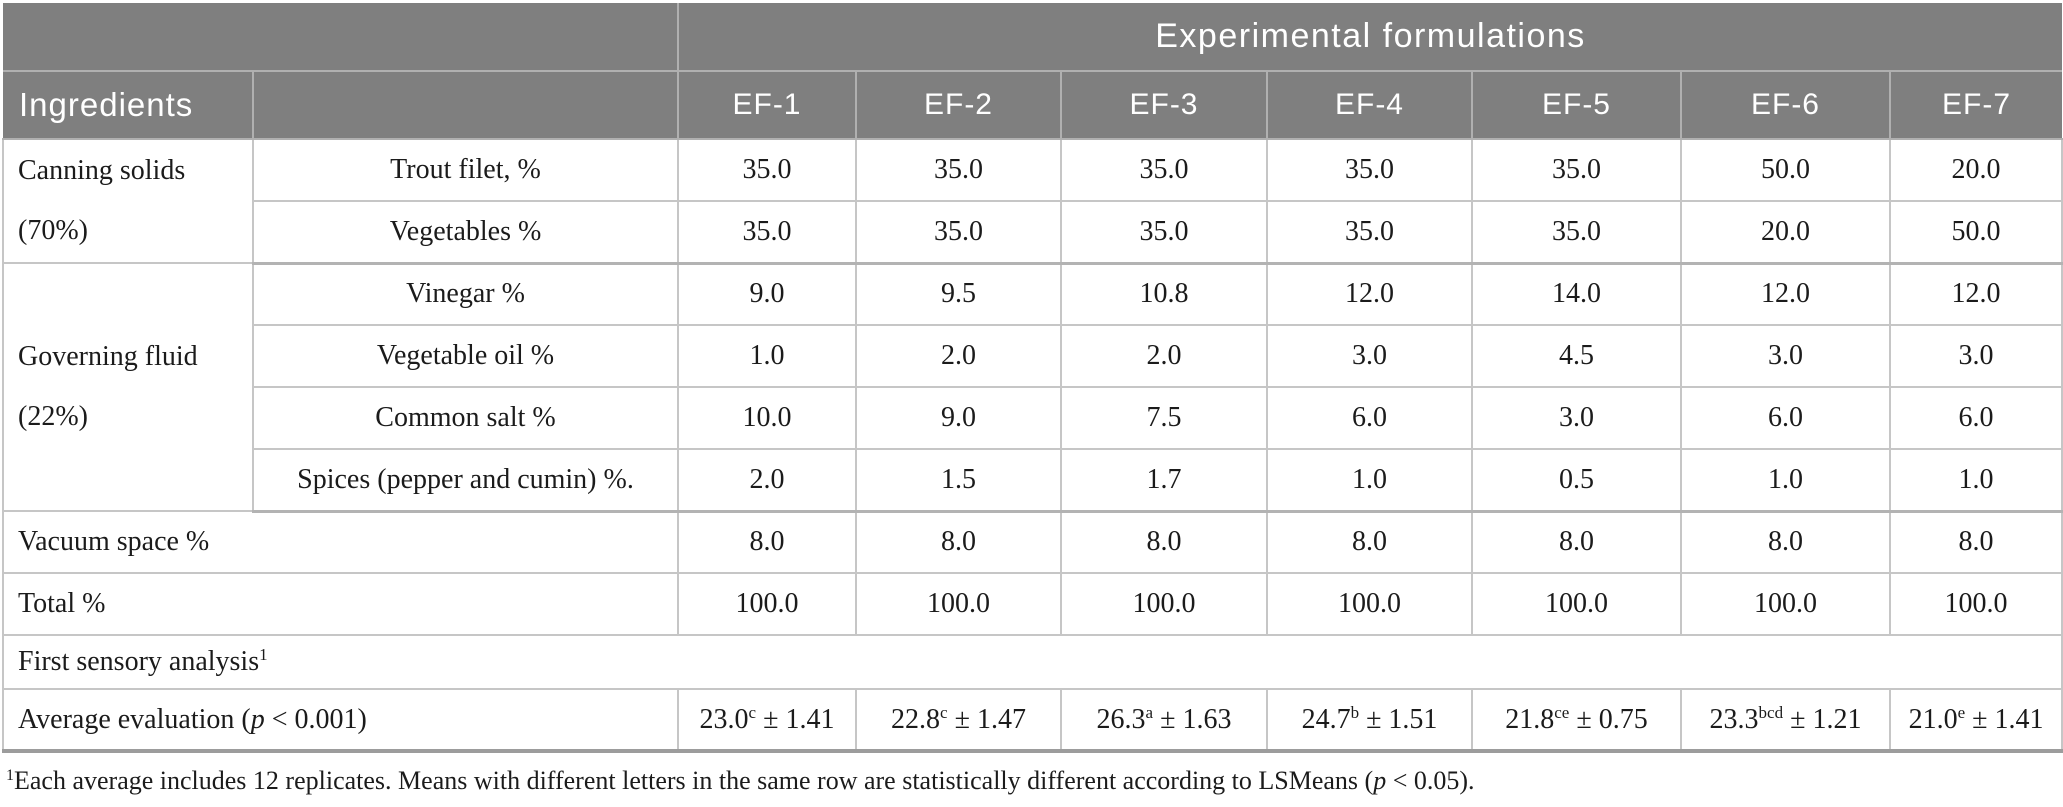 Image resolution: width=2063 pixels, height=807 pixels. I want to click on value-cell: 10.0, so click(767, 418).